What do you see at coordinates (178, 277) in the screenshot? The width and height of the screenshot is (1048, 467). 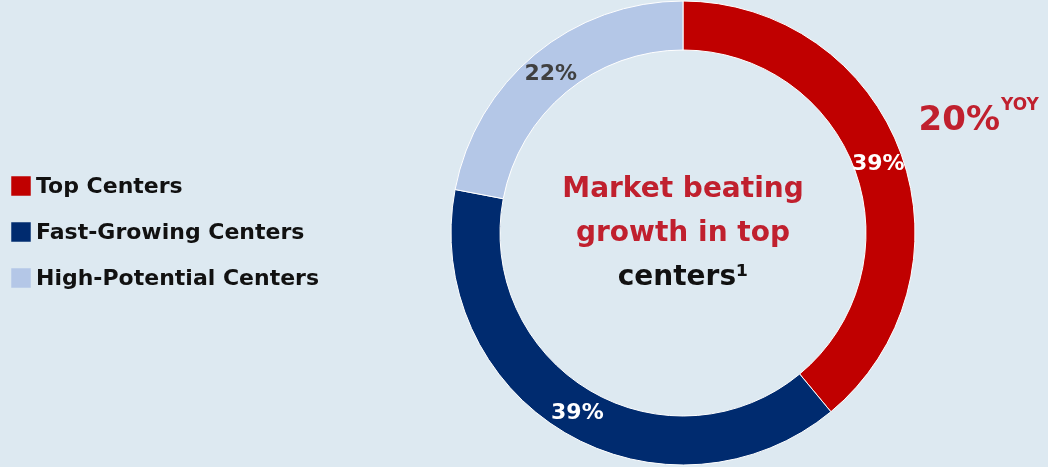 I see `legend-label: High-Potential Centers` at bounding box center [178, 277].